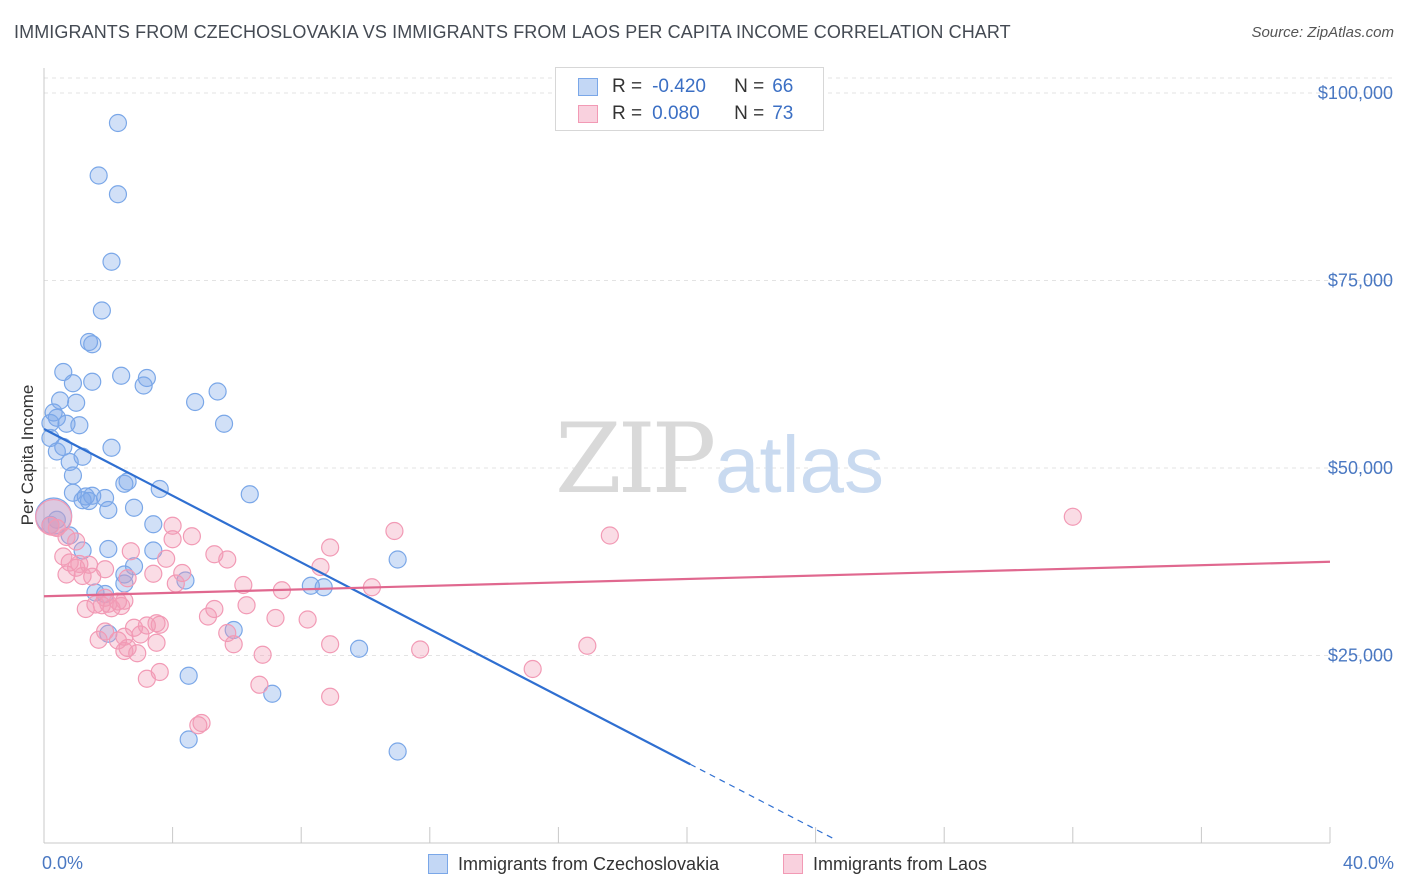  I want to click on x-tick-label: 40.0%, so click(1368, 863).